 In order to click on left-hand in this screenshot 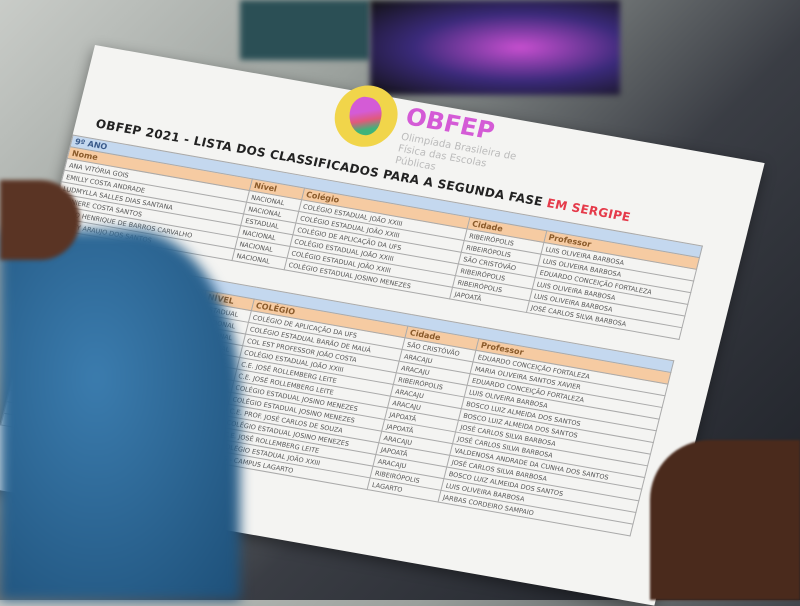, I will do `click(40, 220)`.